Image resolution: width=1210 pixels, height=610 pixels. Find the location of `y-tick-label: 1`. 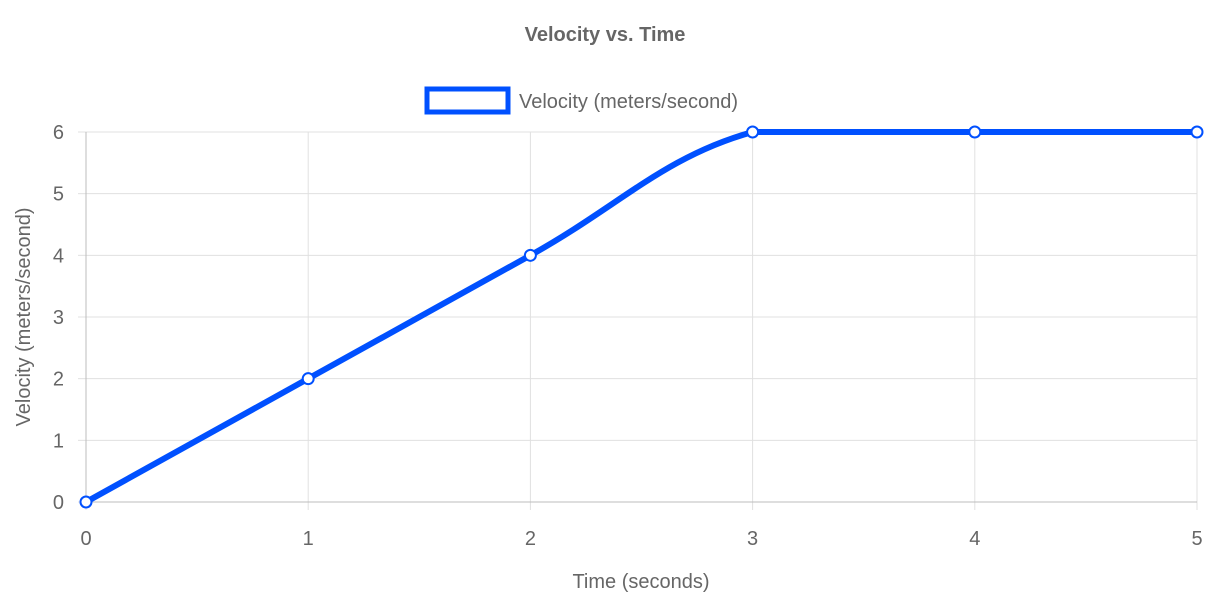

y-tick-label: 1 is located at coordinates (58, 441).